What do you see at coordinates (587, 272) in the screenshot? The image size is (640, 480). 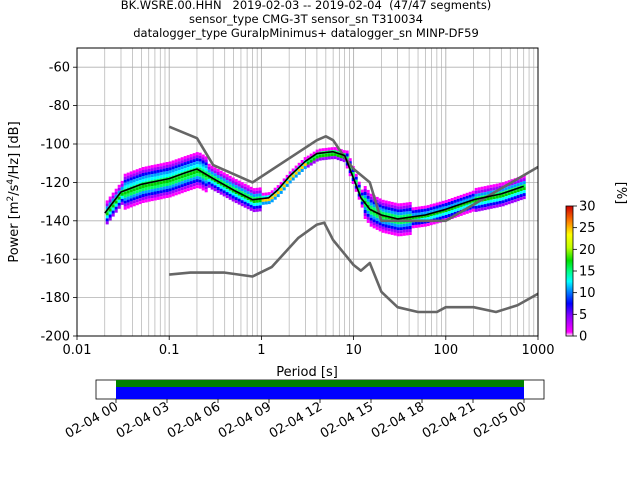 I see `colorbar-tick-label: 15` at bounding box center [587, 272].